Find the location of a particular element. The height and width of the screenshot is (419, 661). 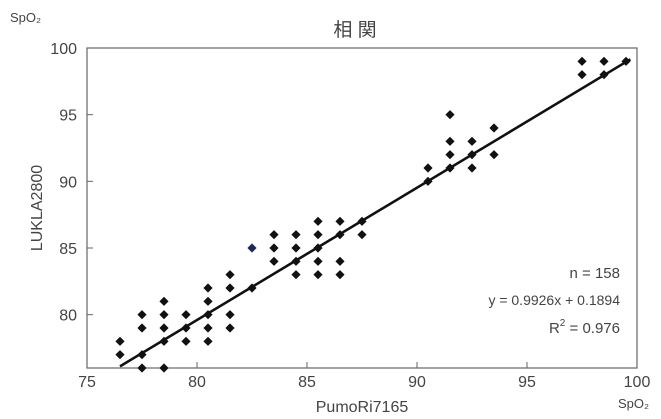

r2-annotation: R2 = 0.976 is located at coordinates (584, 327).